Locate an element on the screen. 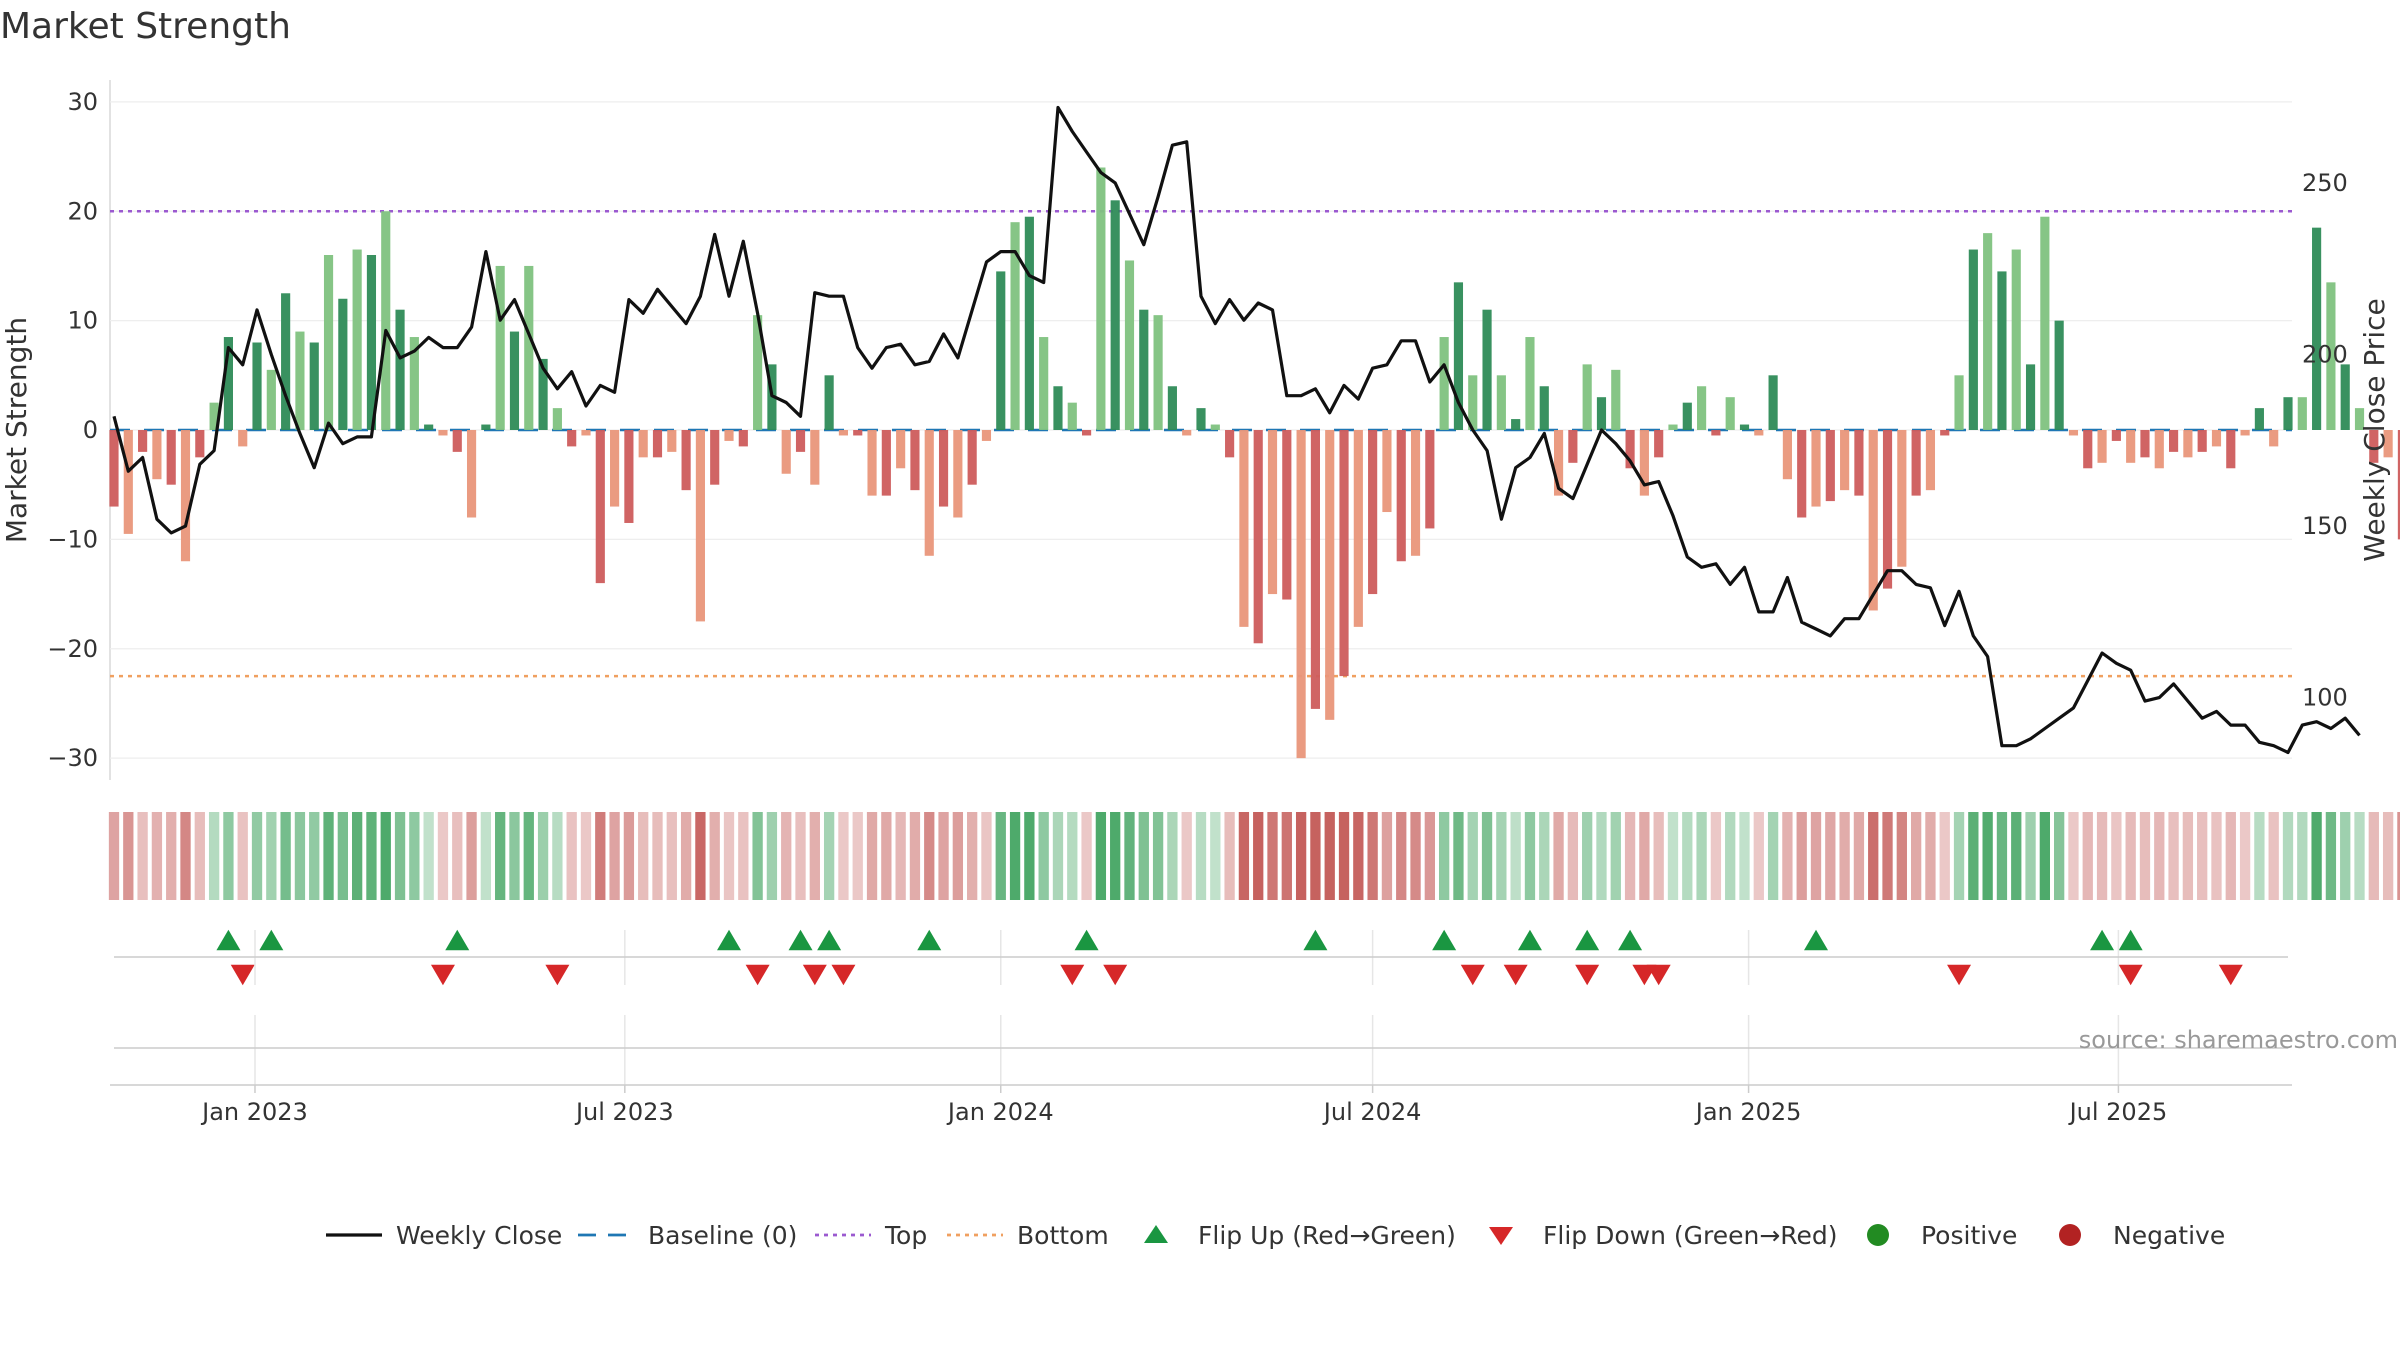  legend-label: Baseline (0) is located at coordinates (722, 1235).